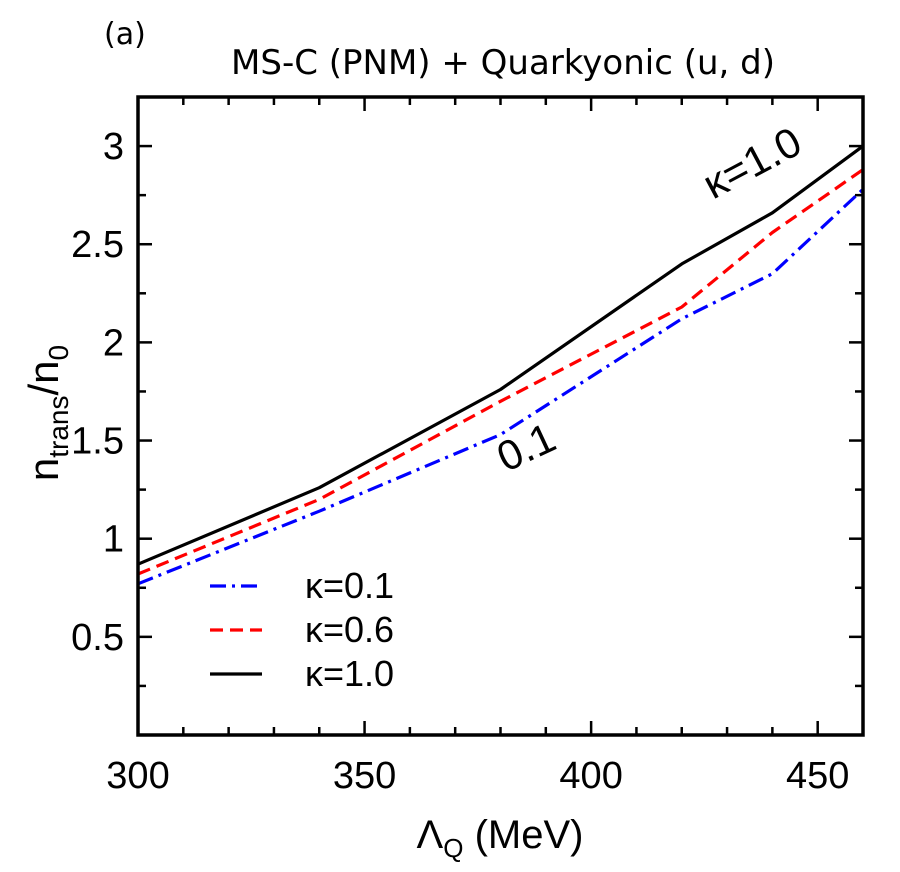 The width and height of the screenshot is (900, 872). Describe the element at coordinates (302, 629) in the screenshot. I see `legend: κ=0.1κ=0.6κ=1.0` at that location.